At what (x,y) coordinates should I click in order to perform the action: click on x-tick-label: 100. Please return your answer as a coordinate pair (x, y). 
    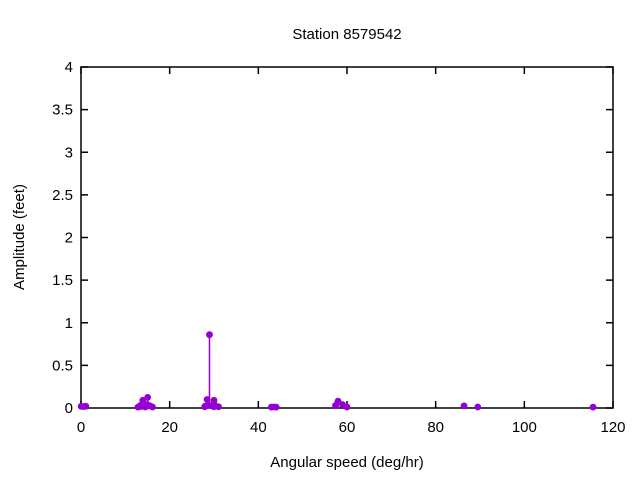
    Looking at the image, I should click on (524, 427).